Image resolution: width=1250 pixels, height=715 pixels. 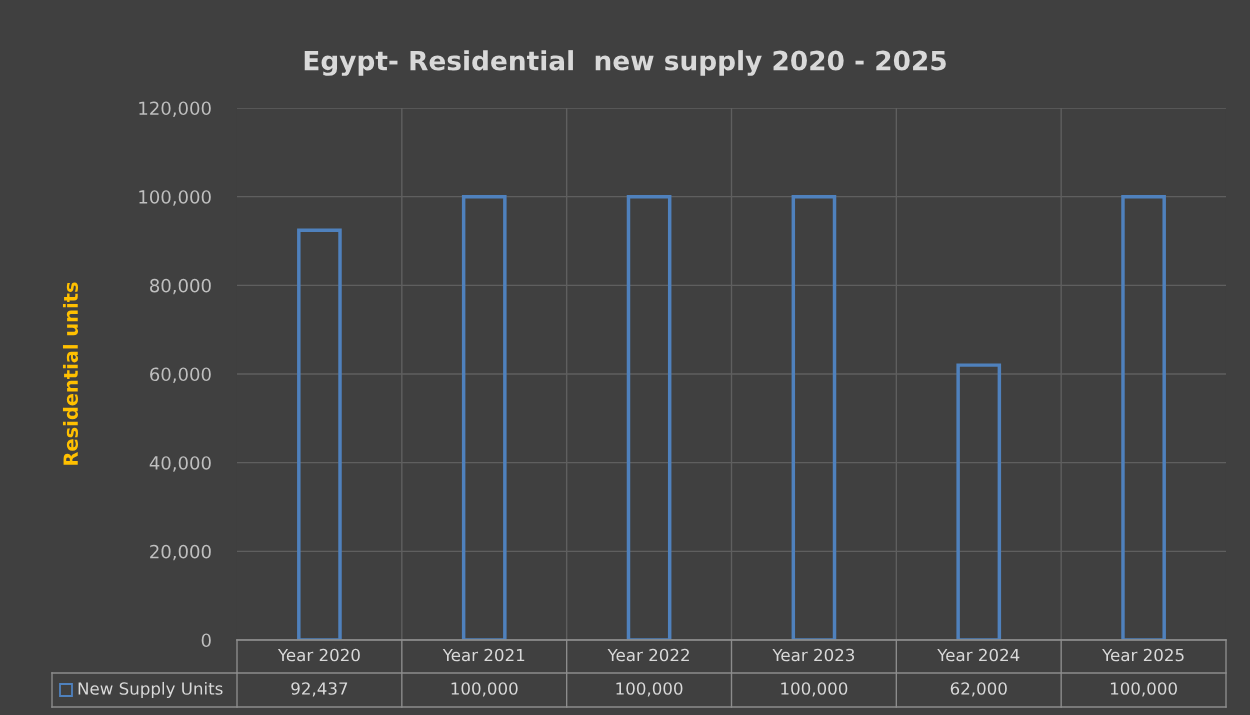 What do you see at coordinates (175, 198) in the screenshot?
I see `y-tick-label: 100,000` at bounding box center [175, 198].